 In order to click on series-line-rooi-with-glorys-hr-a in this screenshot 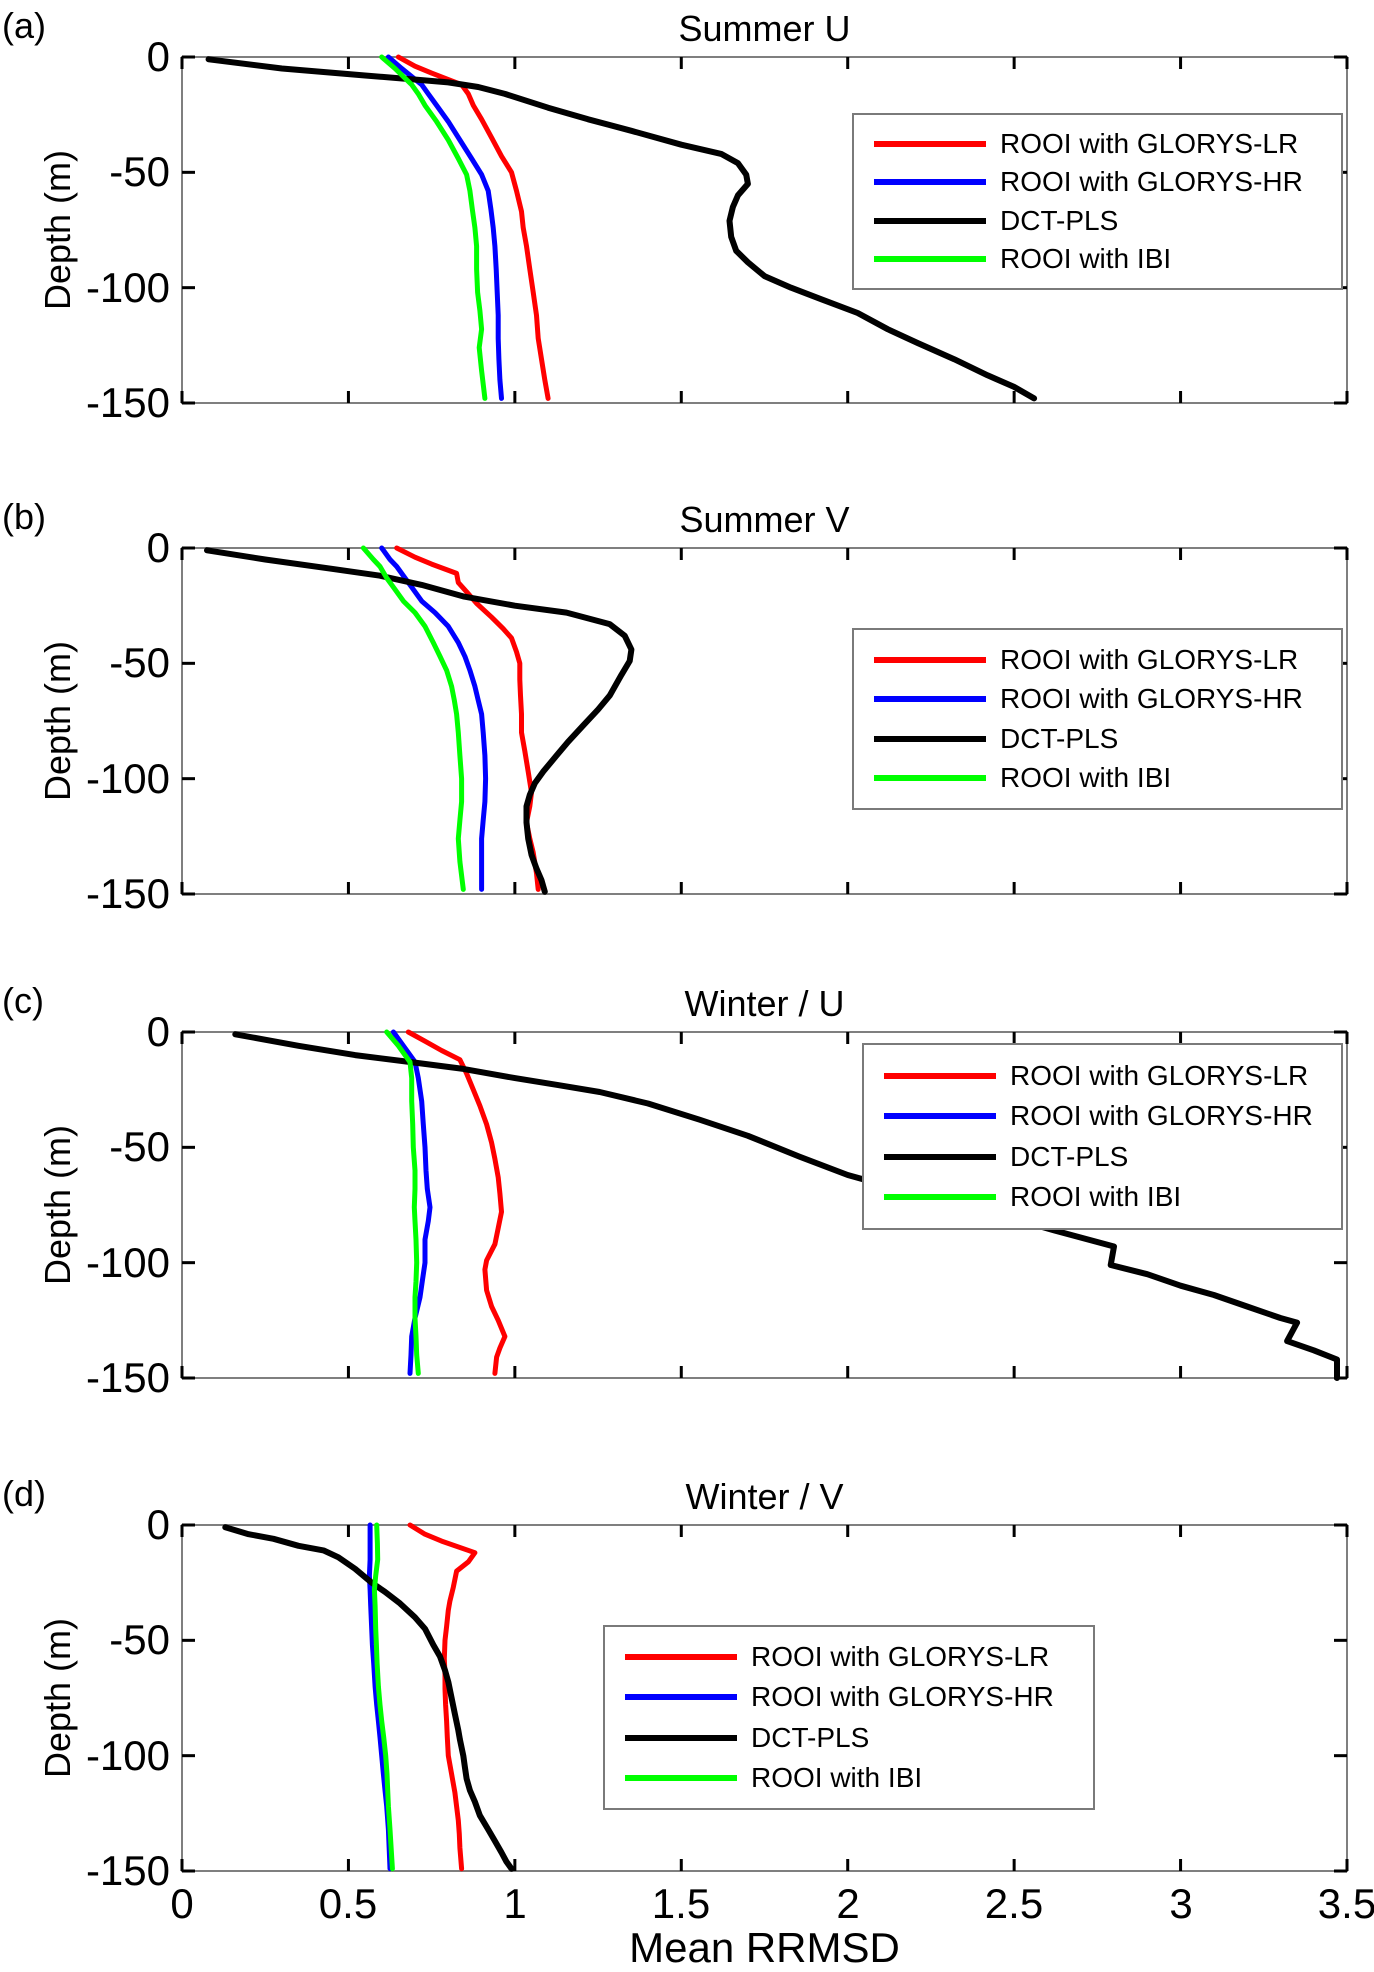, I will do `click(444, 227)`.